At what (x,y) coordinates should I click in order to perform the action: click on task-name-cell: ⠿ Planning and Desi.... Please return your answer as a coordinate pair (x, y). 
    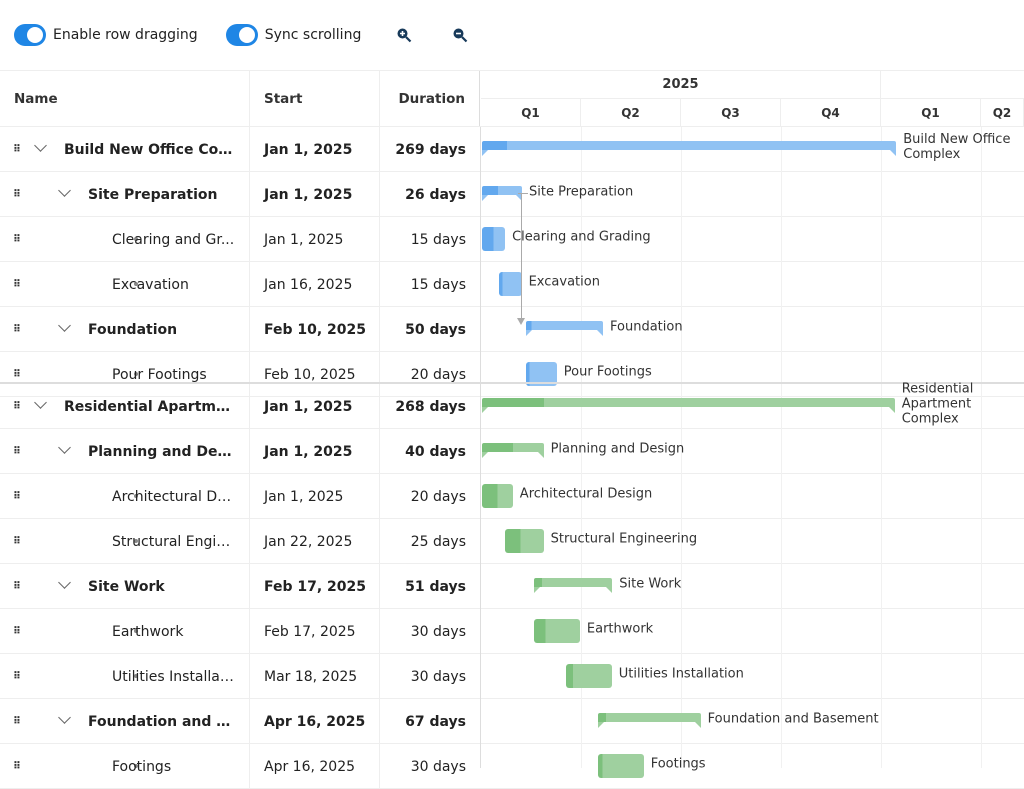
    Looking at the image, I should click on (125, 451).